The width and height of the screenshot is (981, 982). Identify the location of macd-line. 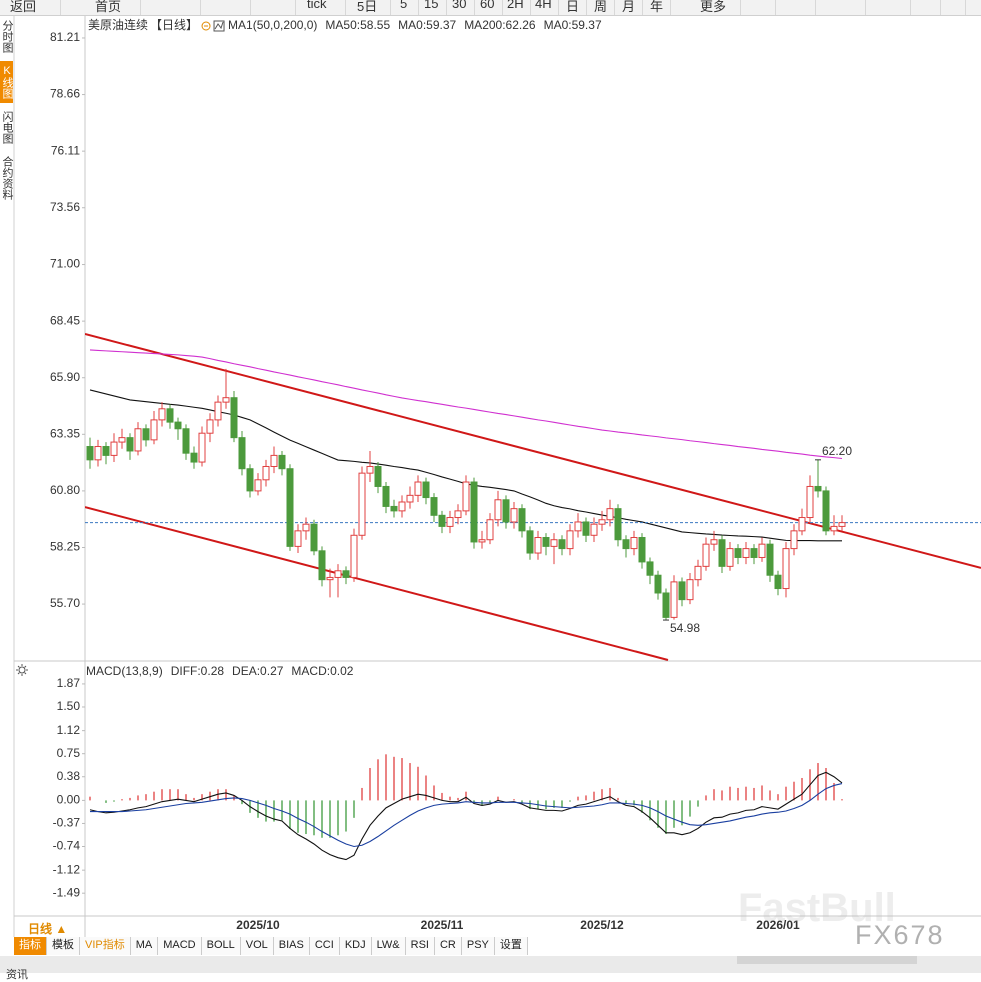
(466, 815).